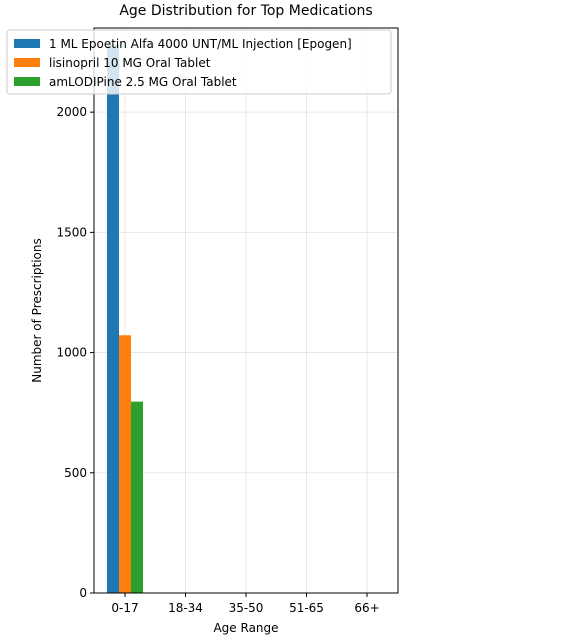  Describe the element at coordinates (143, 82) in the screenshot. I see `legend-label: amLODIPine 2.5 MG Oral Tablet` at that location.